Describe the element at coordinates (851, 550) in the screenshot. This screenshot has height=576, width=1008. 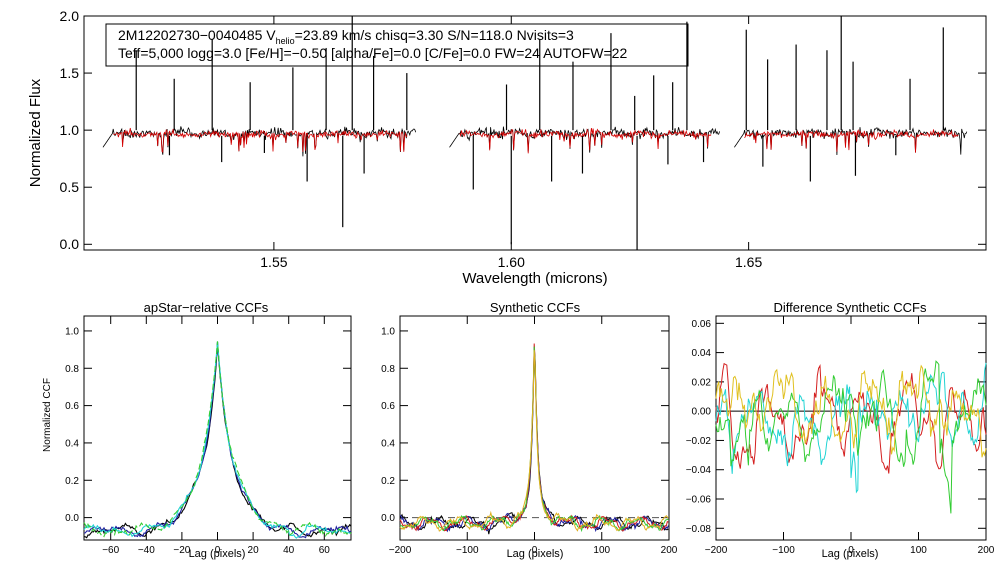
I see `difference-ccf-x-tick-label: 0` at that location.